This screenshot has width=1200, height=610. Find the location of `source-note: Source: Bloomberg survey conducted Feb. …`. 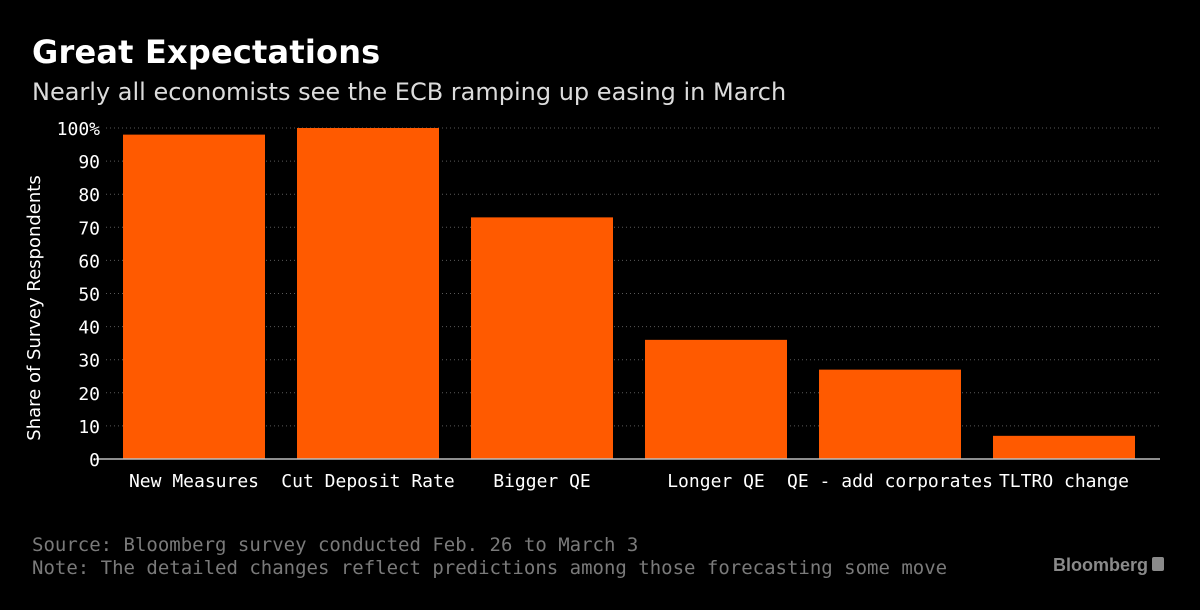

source-note: Source: Bloomberg survey conducted Feb. … is located at coordinates (335, 545).